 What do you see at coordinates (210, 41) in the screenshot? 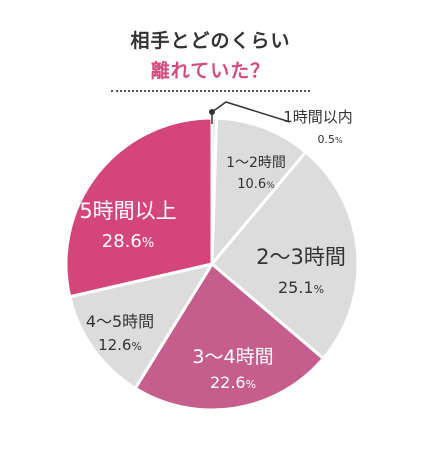
I see `chart-title-line1: 相手とどのくらい` at bounding box center [210, 41].